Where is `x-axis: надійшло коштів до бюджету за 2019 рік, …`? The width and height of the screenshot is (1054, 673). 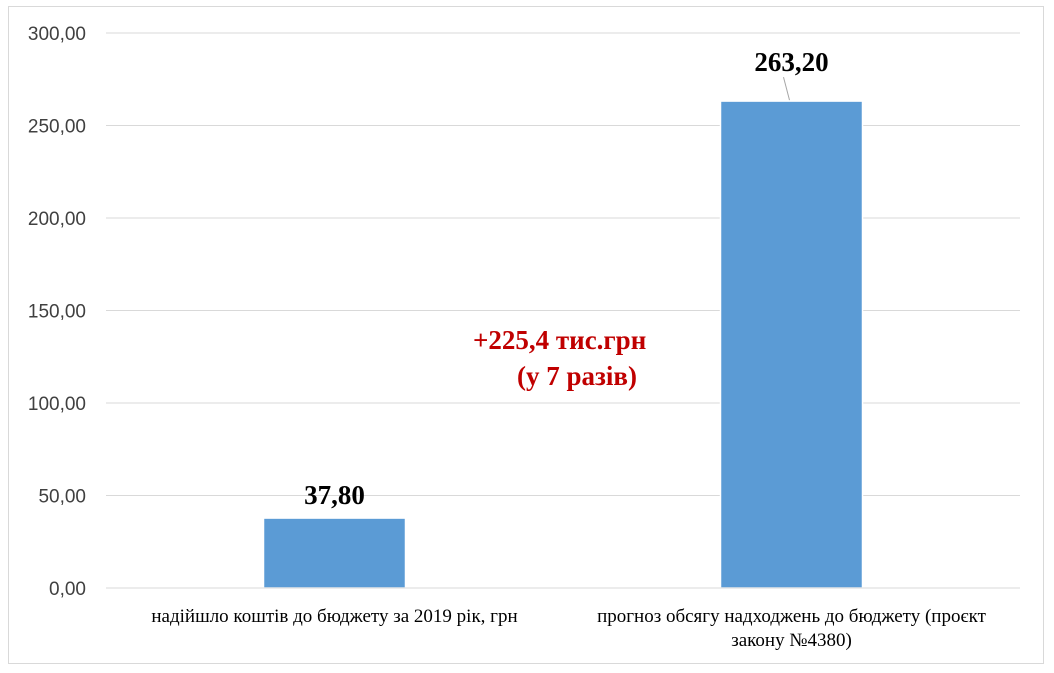
x-axis: надійшло коштів до бюджету за 2019 рік, … is located at coordinates (563, 619).